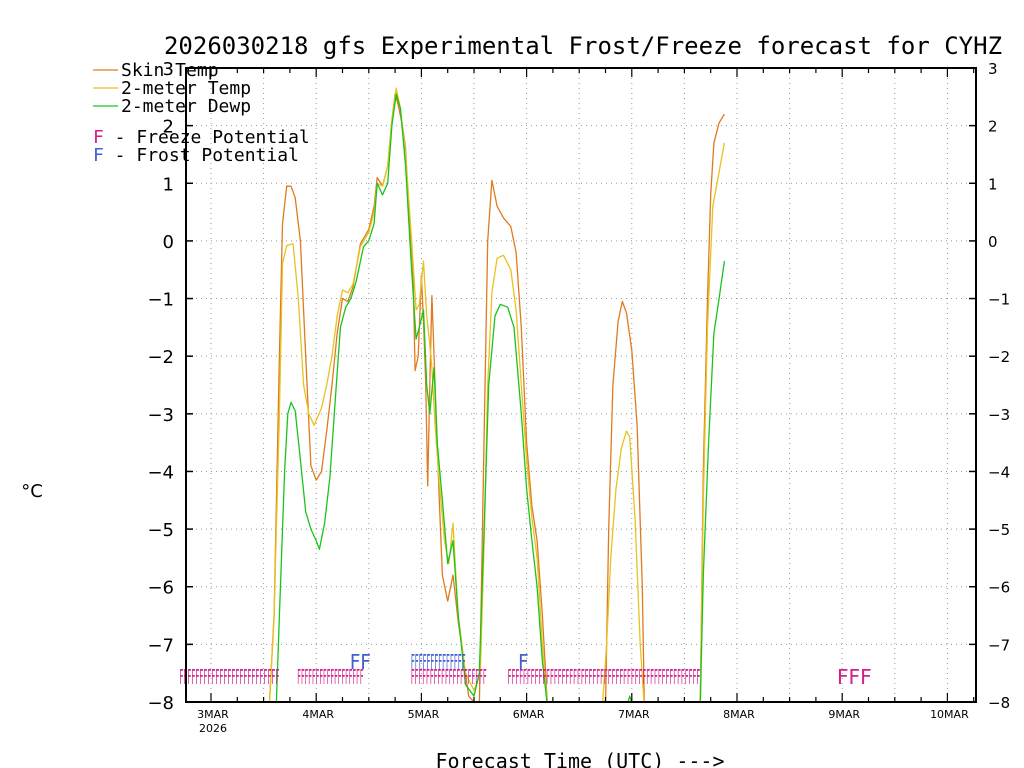  I want to click on x-tick-label: 9MAR, so click(844, 714).